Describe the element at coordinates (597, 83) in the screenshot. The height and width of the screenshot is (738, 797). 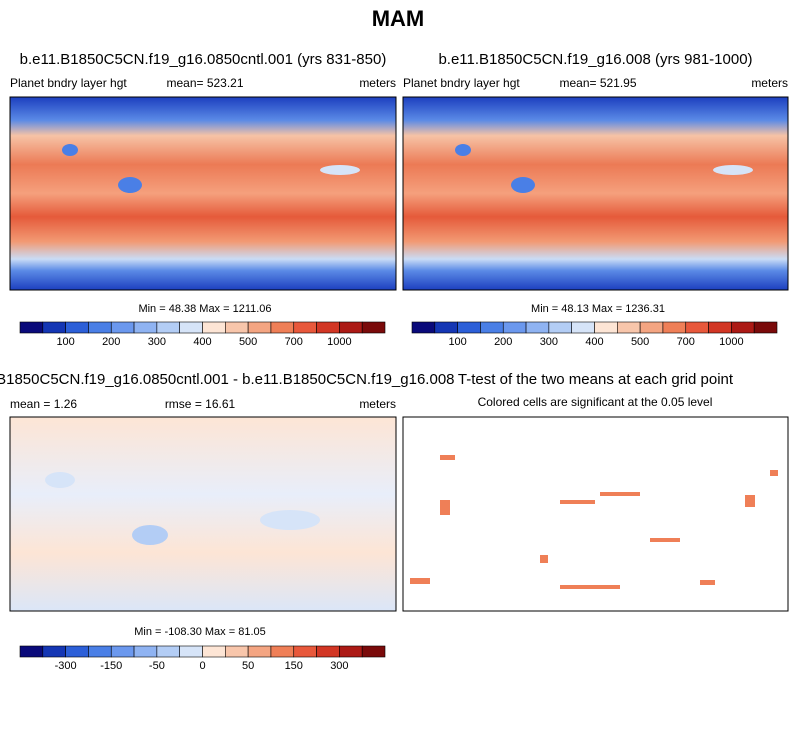
I see `panel-label: mean= 521.95` at that location.